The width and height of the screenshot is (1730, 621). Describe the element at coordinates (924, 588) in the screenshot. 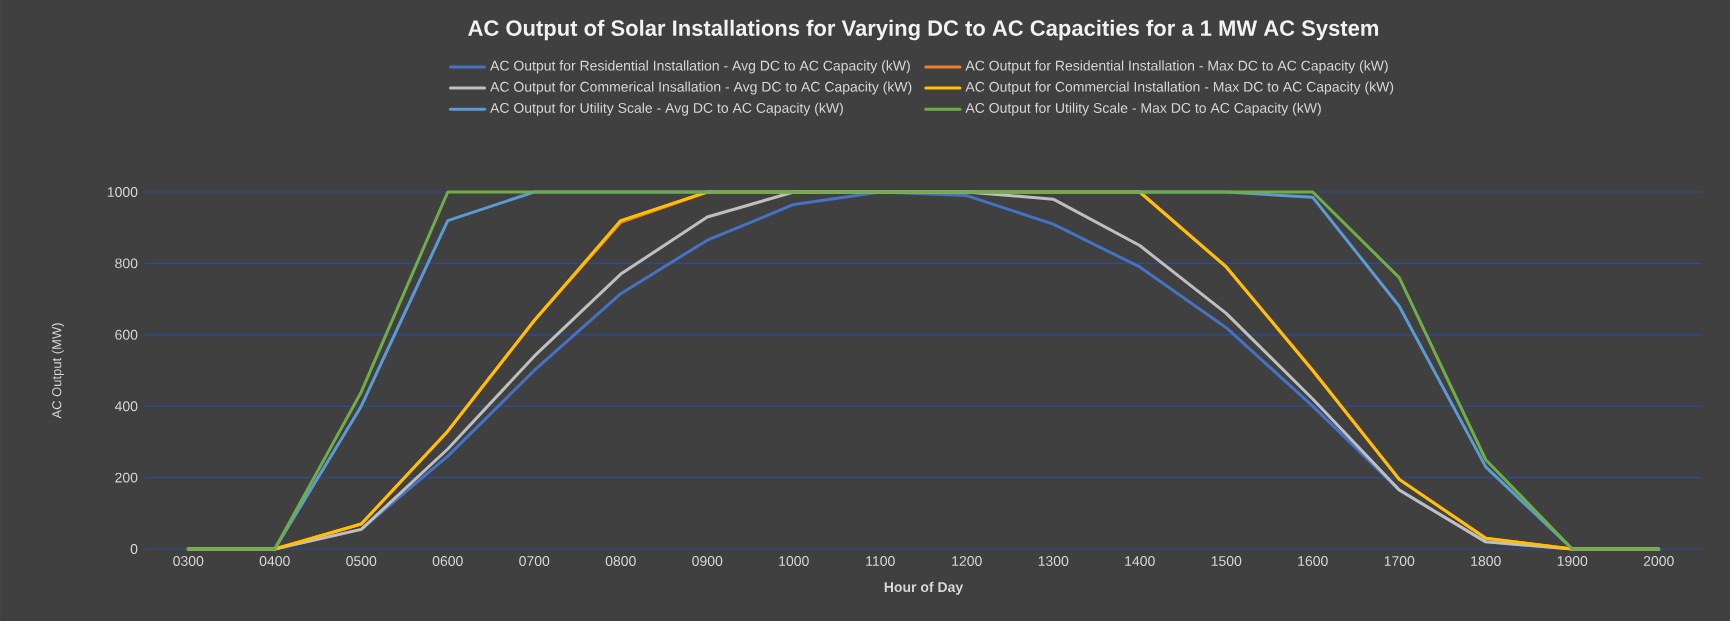

I see `x-axis-title: Hour of Day` at that location.